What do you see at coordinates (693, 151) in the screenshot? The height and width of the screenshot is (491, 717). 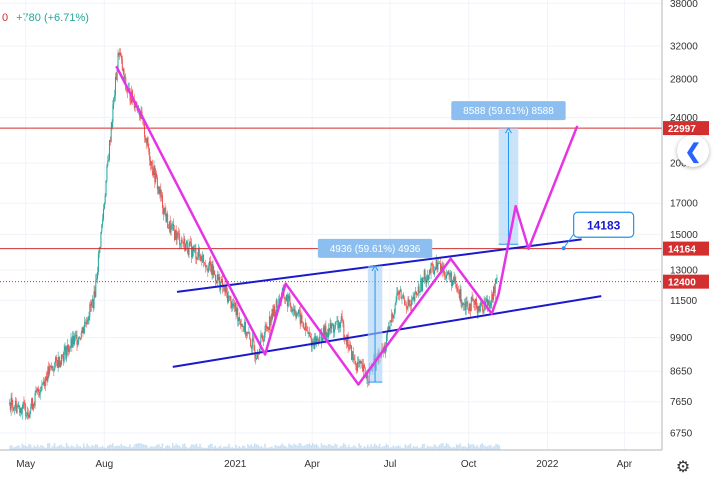 I see `collapse-panel-button: ❮` at bounding box center [693, 151].